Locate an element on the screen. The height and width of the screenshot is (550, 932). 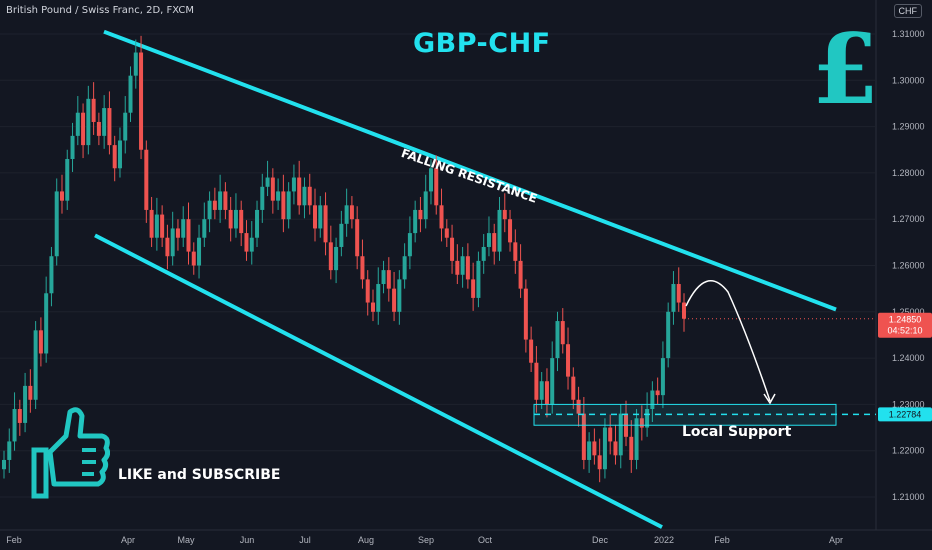
chart-title: GBP-CHF is located at coordinates (482, 43).